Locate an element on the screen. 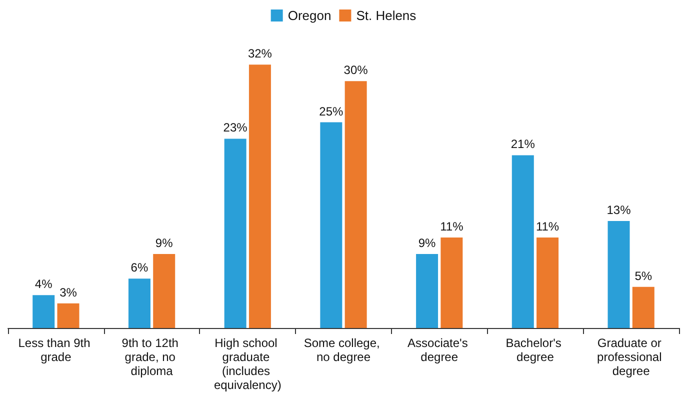  data-label: 5% is located at coordinates (643, 275).